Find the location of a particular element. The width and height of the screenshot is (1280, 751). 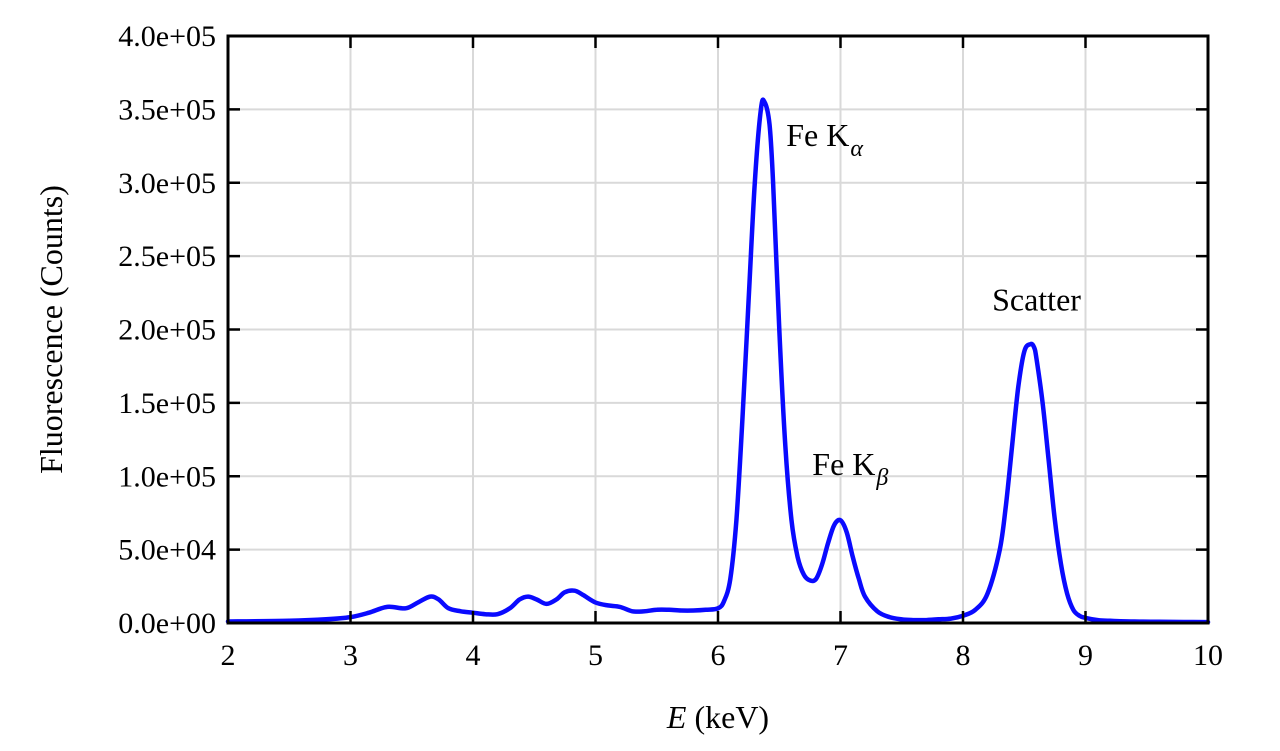

x-axis-label-unit: (keV) is located at coordinates (727, 717).